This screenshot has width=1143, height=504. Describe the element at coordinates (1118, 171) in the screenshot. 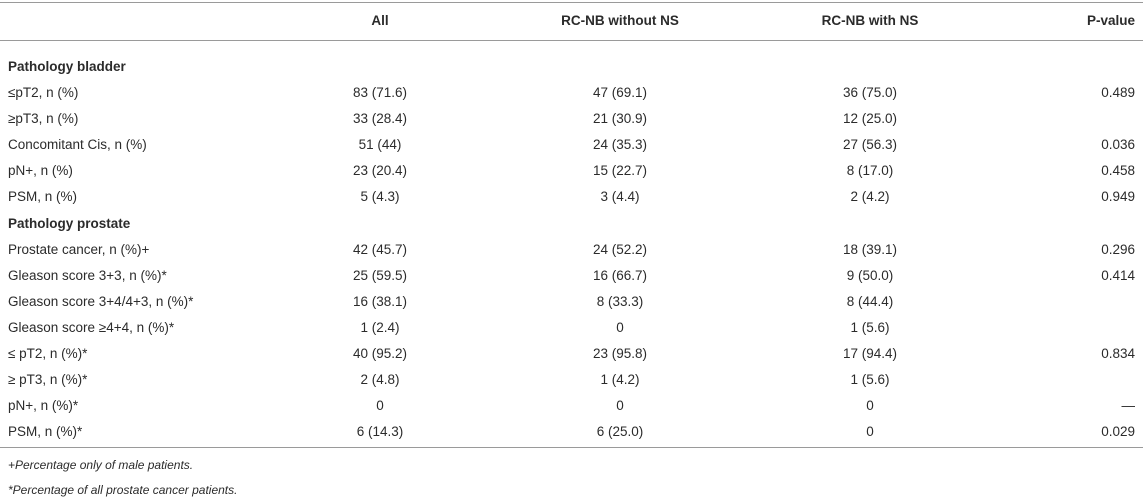

I see `cell: 0.458` at that location.